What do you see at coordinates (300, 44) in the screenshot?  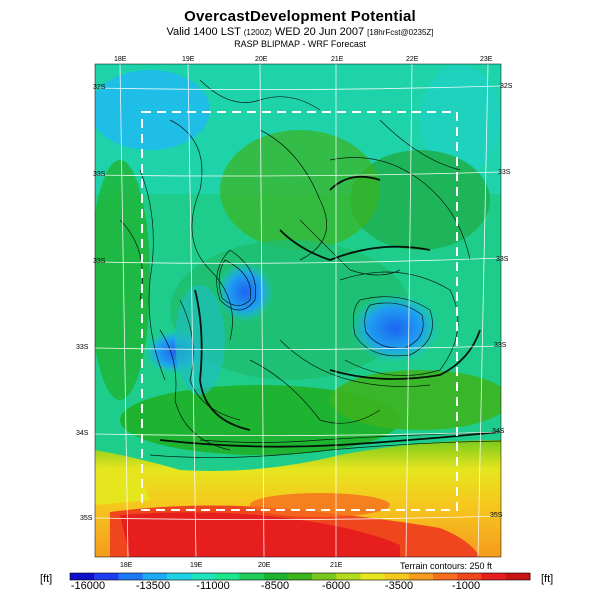 I see `map-source: RASP BLIPMAP - WRF Forecast` at bounding box center [300, 44].